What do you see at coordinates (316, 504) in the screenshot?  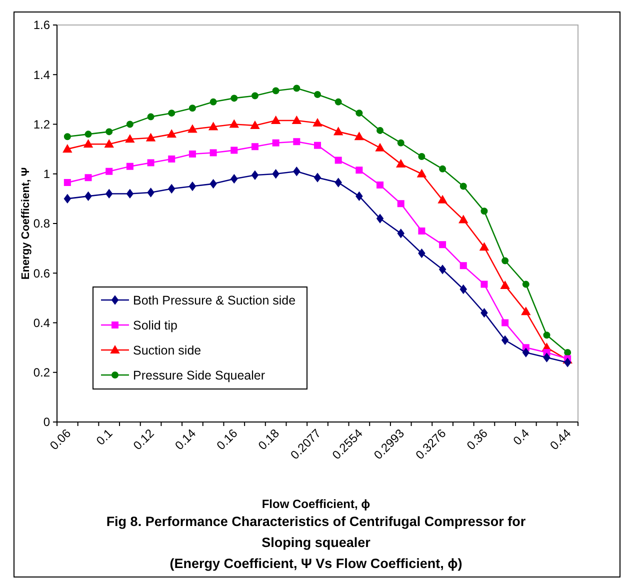 I see `x-axis-title: Flow Coefficient, ϕ` at bounding box center [316, 504].